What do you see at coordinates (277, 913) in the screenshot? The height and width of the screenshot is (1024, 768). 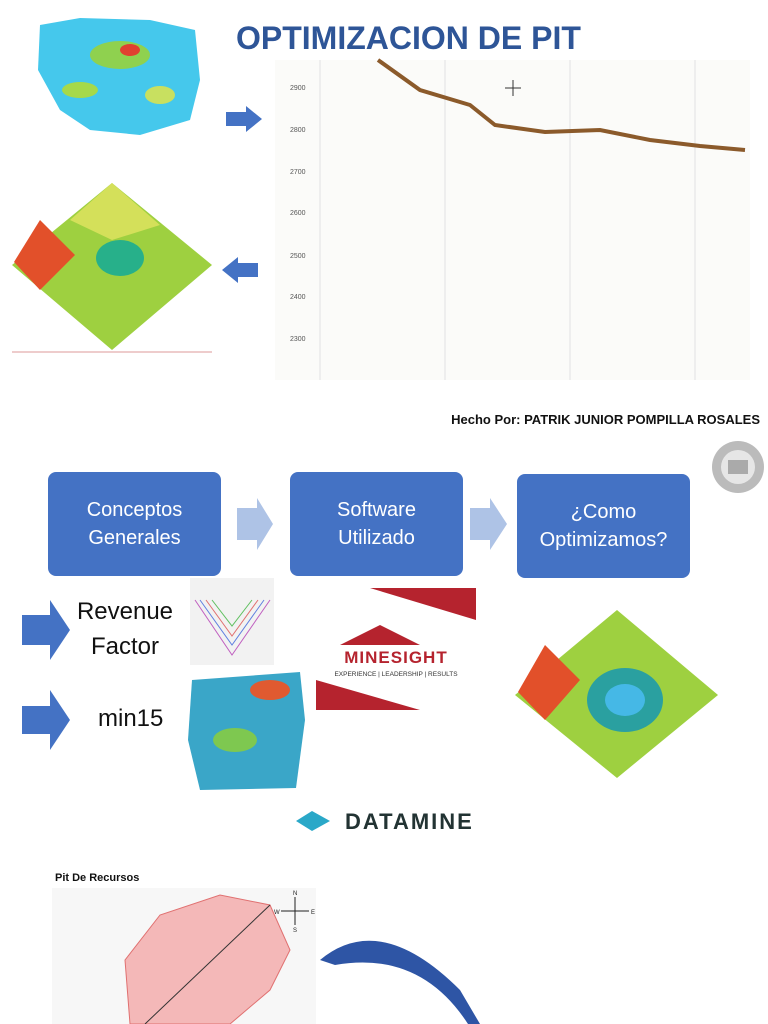 I see `compass-letter: W` at bounding box center [277, 913].